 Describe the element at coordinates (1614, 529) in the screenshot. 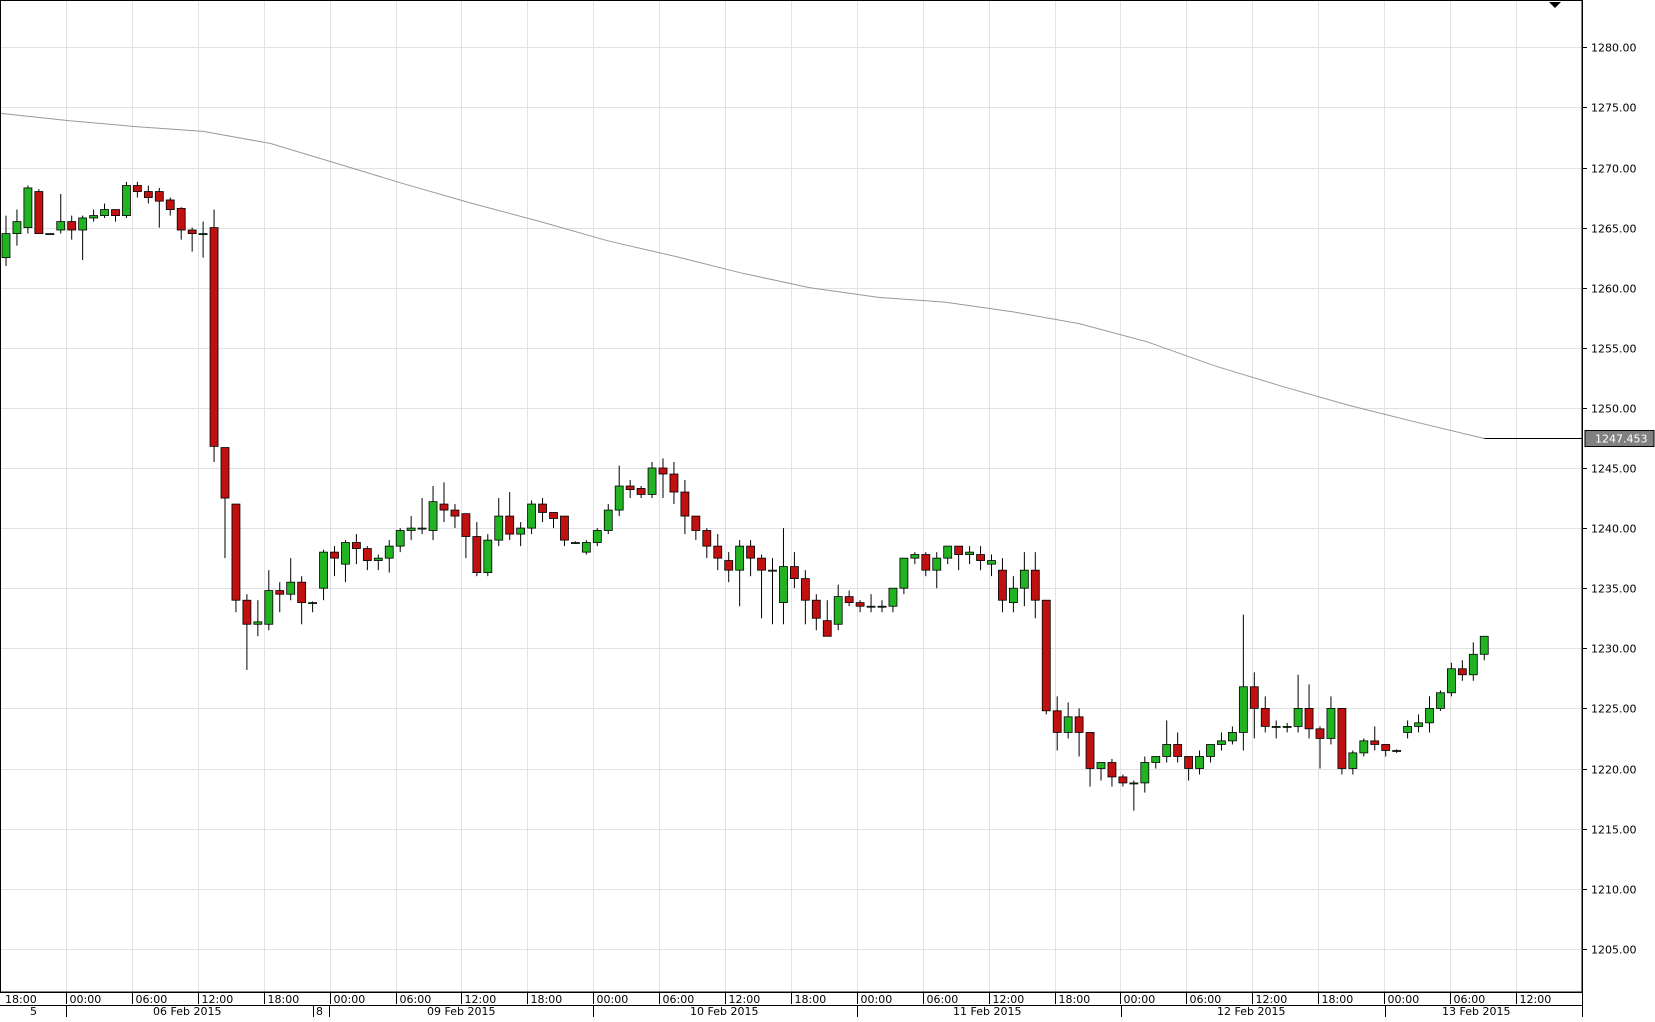

I see `y-tick-label: 1240.00` at that location.